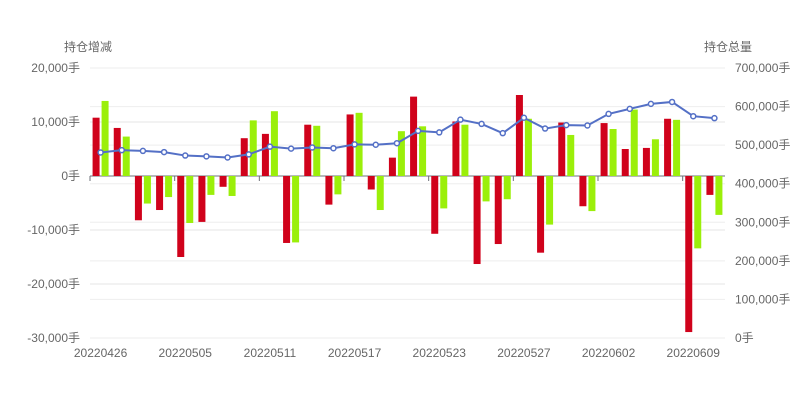  What do you see at coordinates (762, 261) in the screenshot?
I see `right-tick-label: 200,000手` at bounding box center [762, 261].